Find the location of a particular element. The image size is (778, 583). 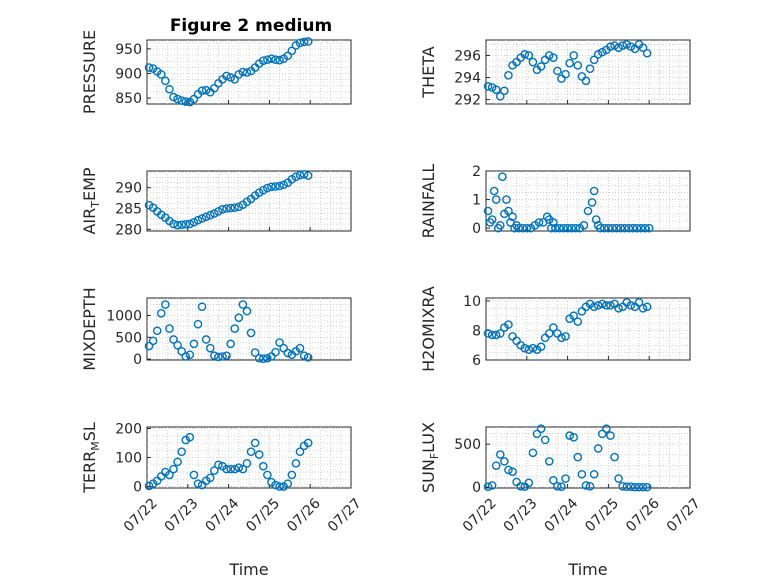

y-tick-label: 900 is located at coordinates (128, 74).